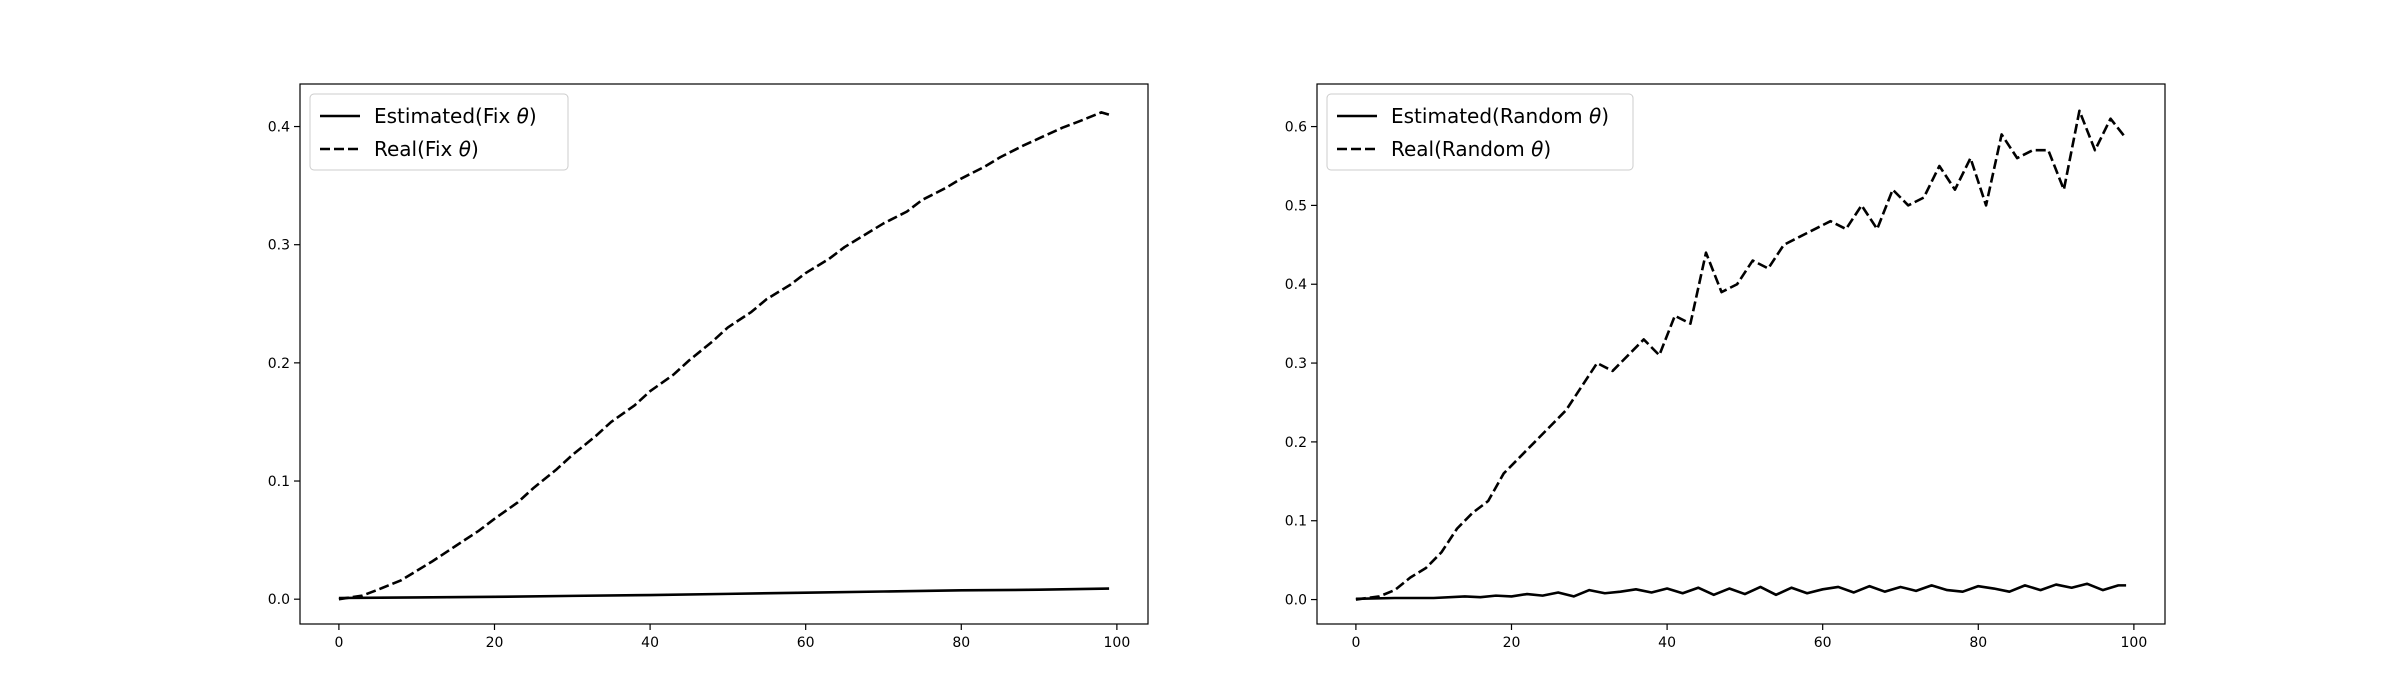  I want to click on legend-label: Estimated(Random θ), so click(1500, 116).